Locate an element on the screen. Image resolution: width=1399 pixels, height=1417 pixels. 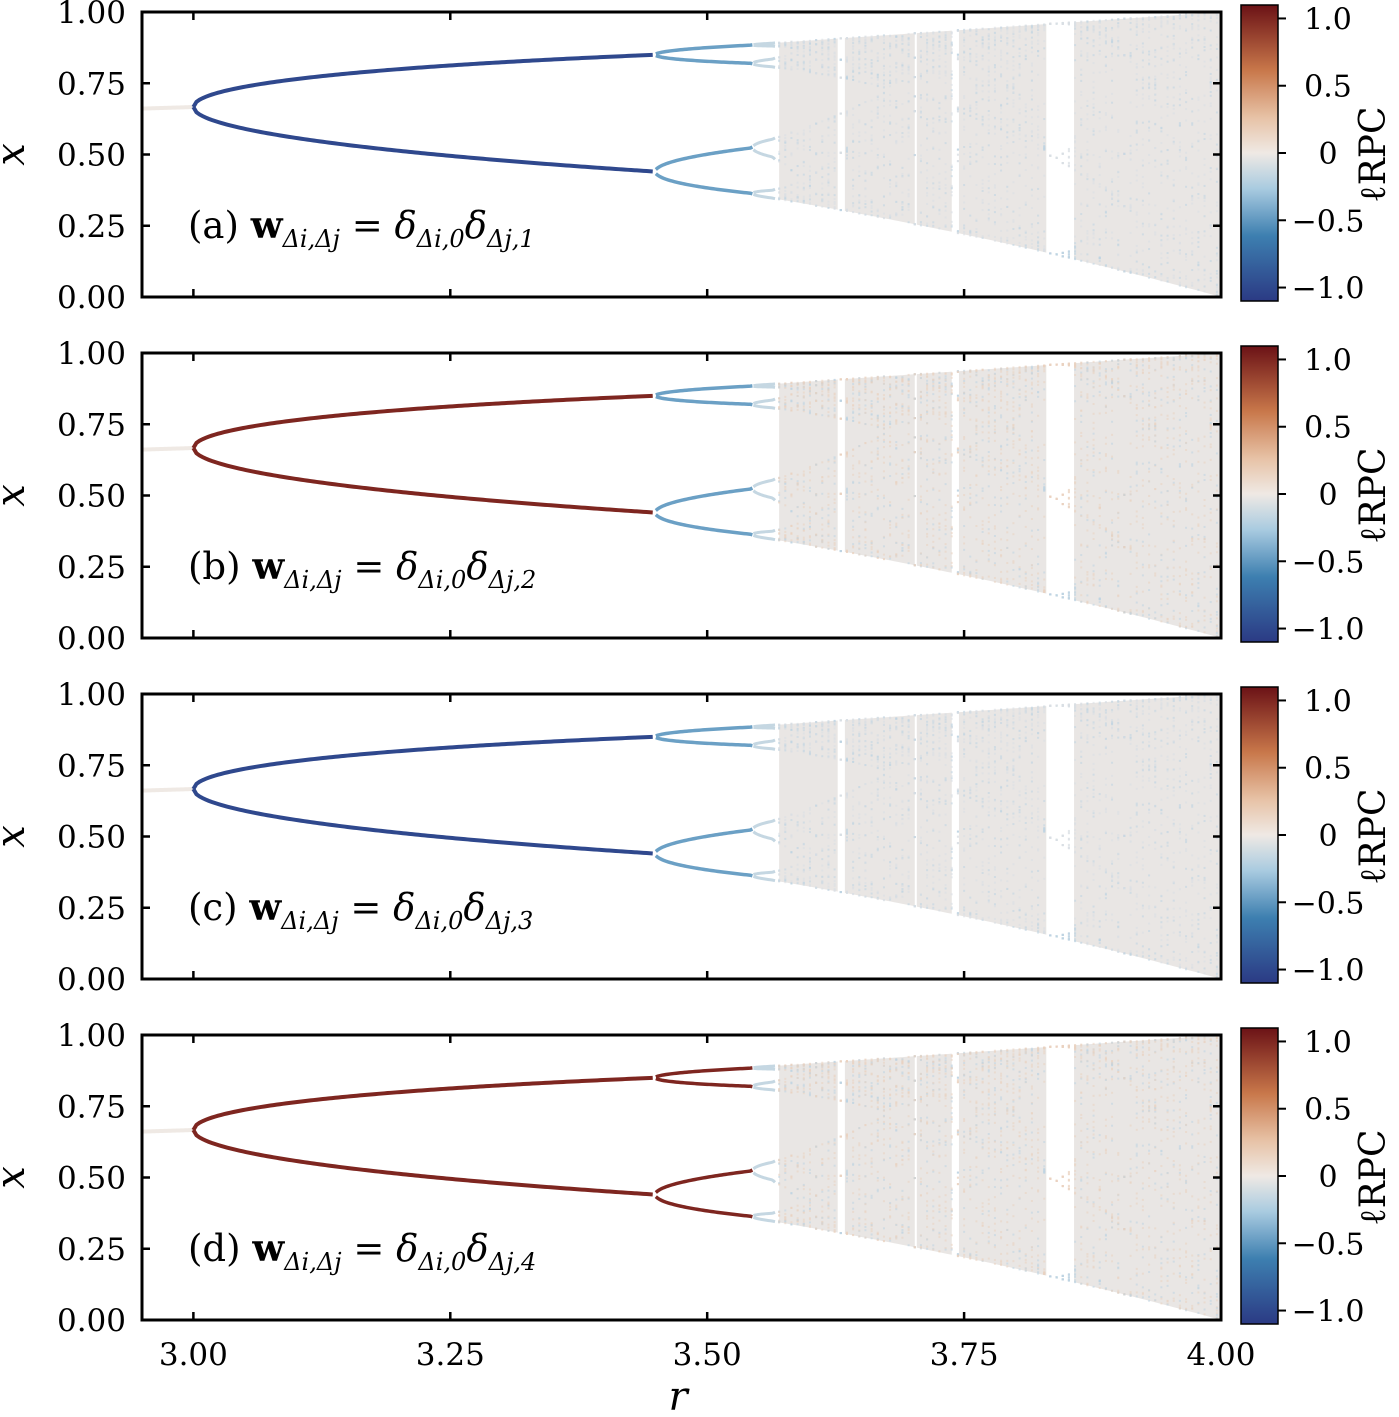
panel-annotation: (b) wΔi,Δj = δΔi,0δΔj,2 is located at coordinates (362, 569).